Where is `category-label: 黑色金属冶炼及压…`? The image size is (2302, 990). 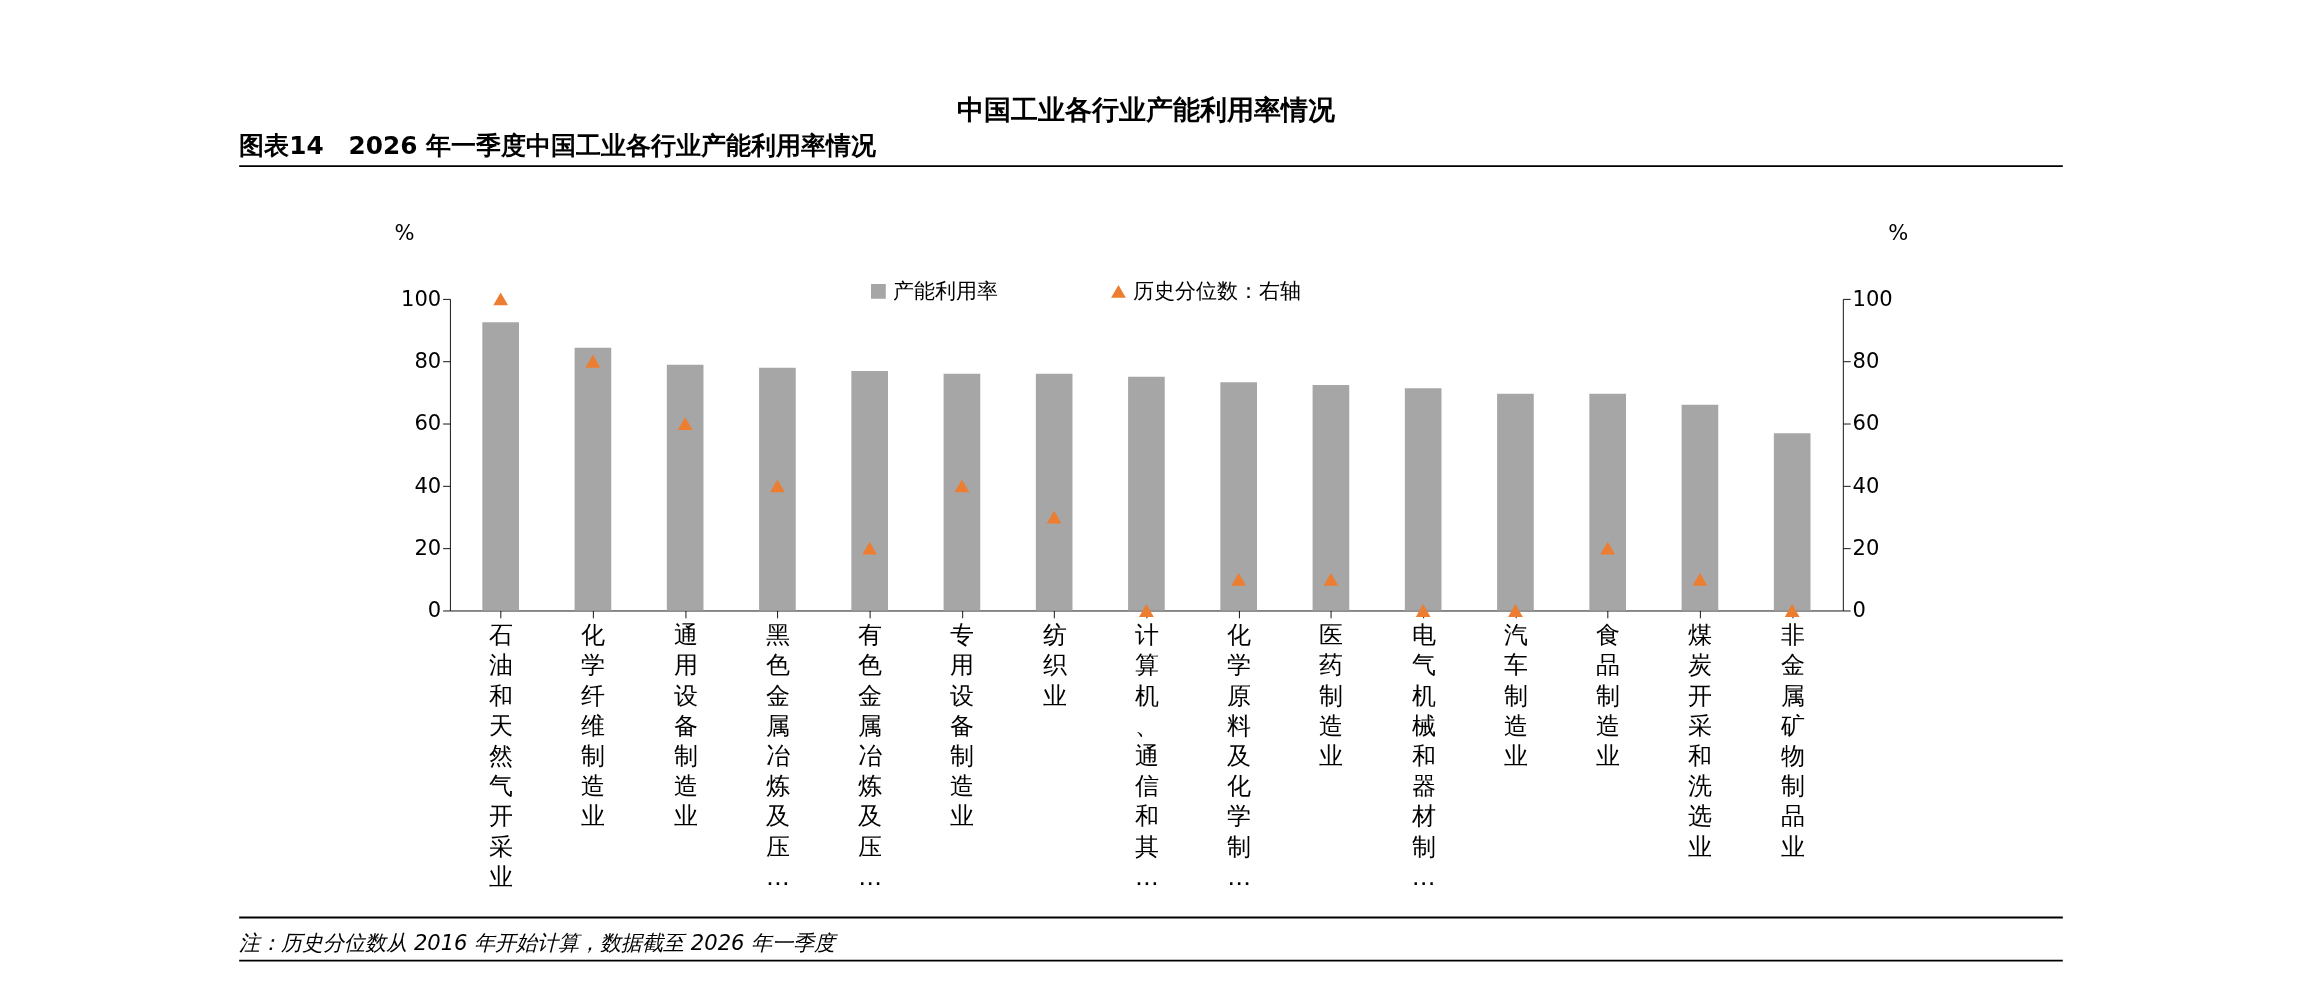 category-label: 黑色金属冶炼及压… is located at coordinates (777, 756).